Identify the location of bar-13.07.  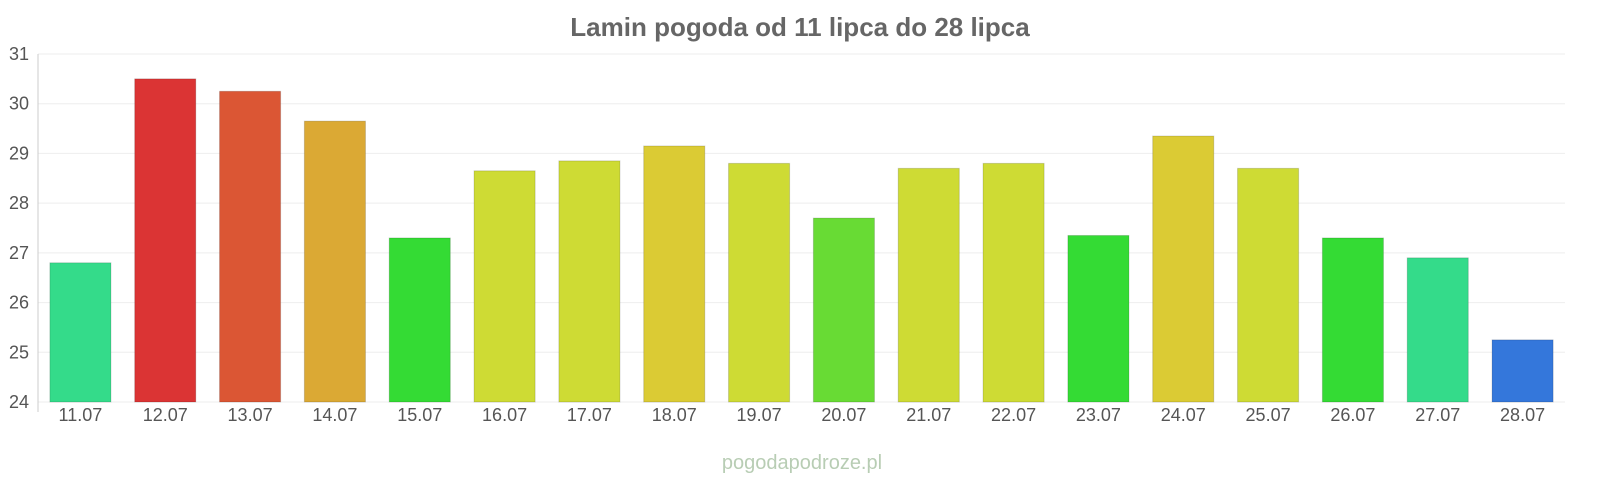
(250, 246).